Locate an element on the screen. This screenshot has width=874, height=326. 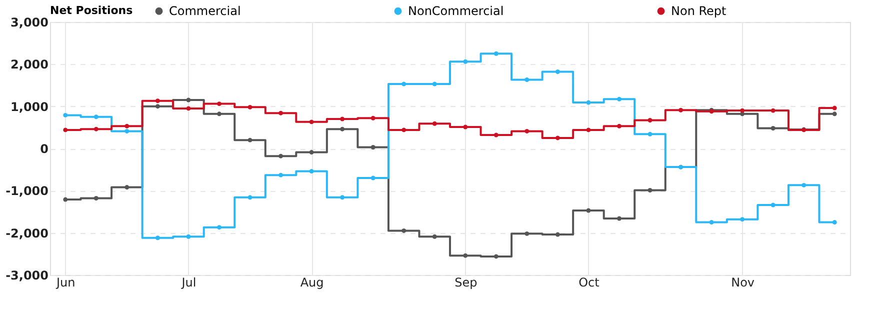
y-tick-label: -1,000 is located at coordinates (27, 191).